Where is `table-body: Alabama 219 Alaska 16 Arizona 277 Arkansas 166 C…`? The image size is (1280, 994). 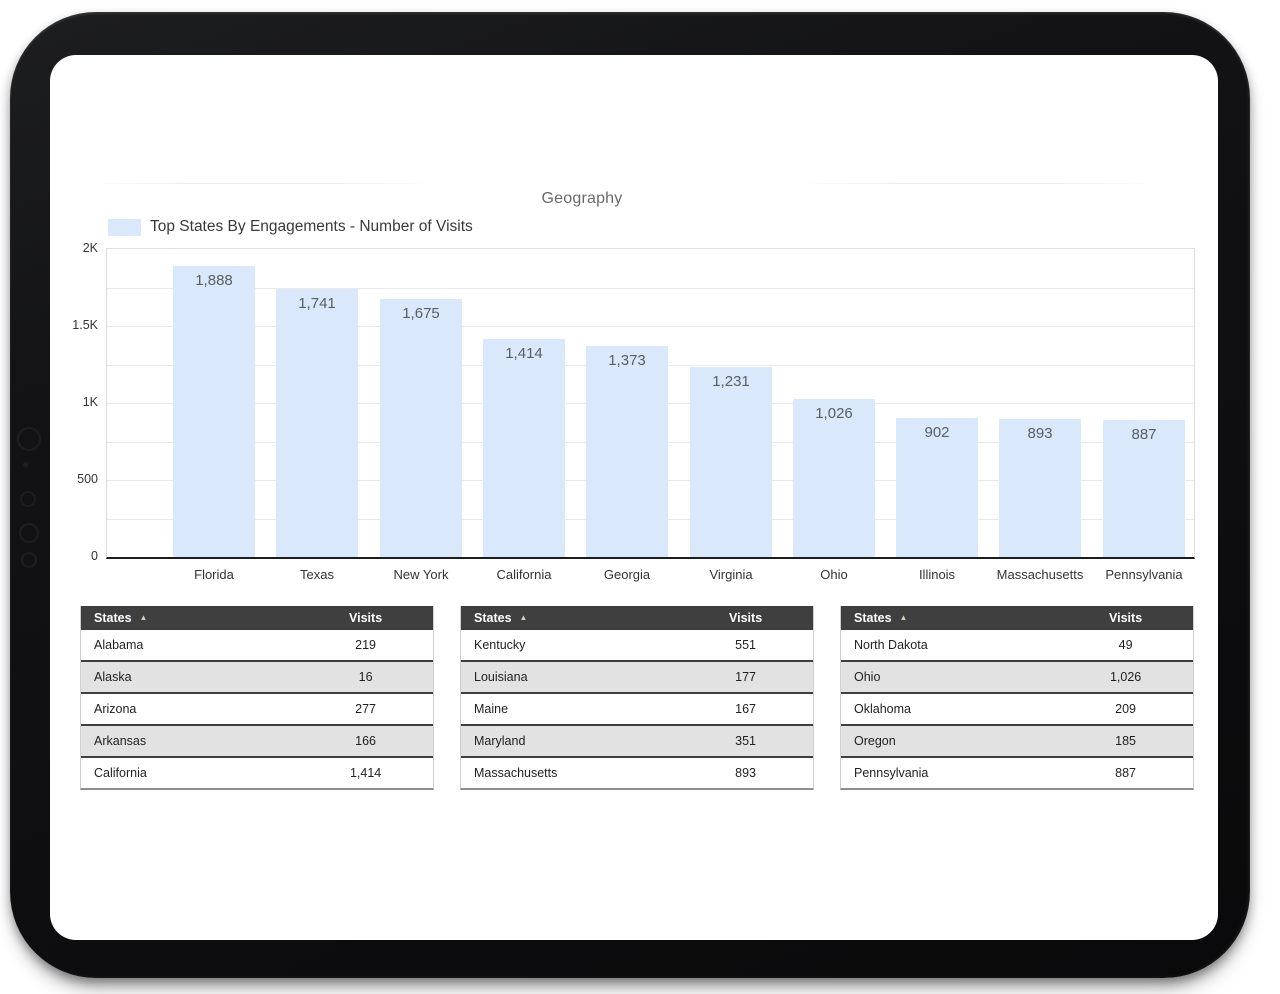 table-body: Alabama 219 Alaska 16 Arizona 277 Arkansas 166 C… is located at coordinates (257, 709).